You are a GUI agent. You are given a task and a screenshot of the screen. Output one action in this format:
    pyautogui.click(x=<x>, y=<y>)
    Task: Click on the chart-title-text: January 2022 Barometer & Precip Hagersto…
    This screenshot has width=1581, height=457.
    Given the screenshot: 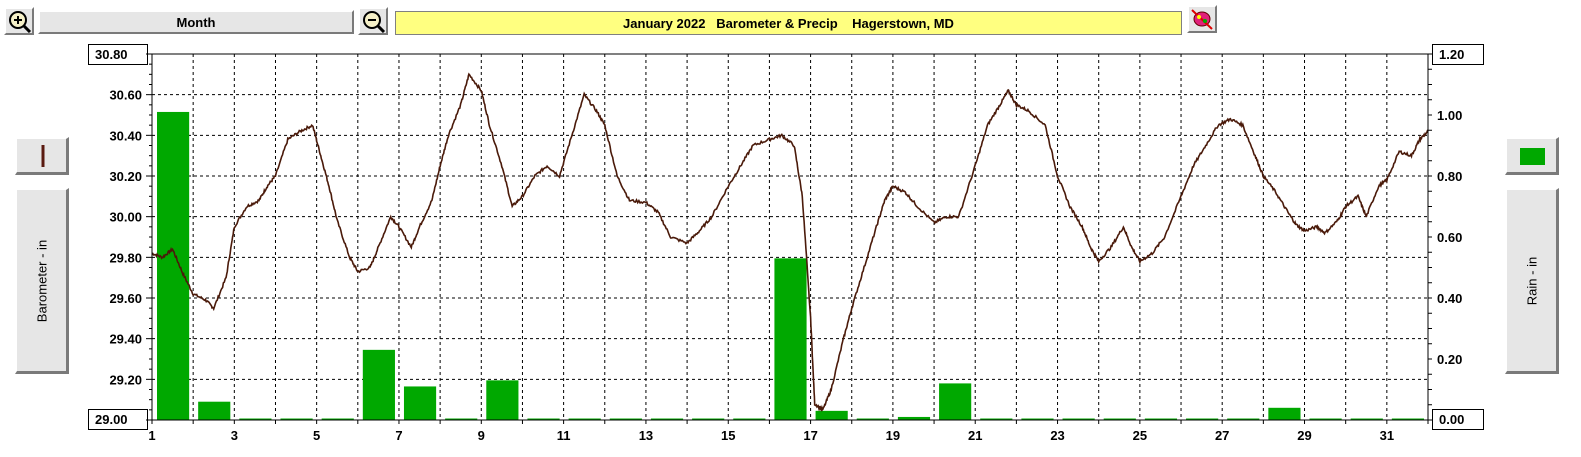 What is the action you would take?
    pyautogui.click(x=788, y=23)
    